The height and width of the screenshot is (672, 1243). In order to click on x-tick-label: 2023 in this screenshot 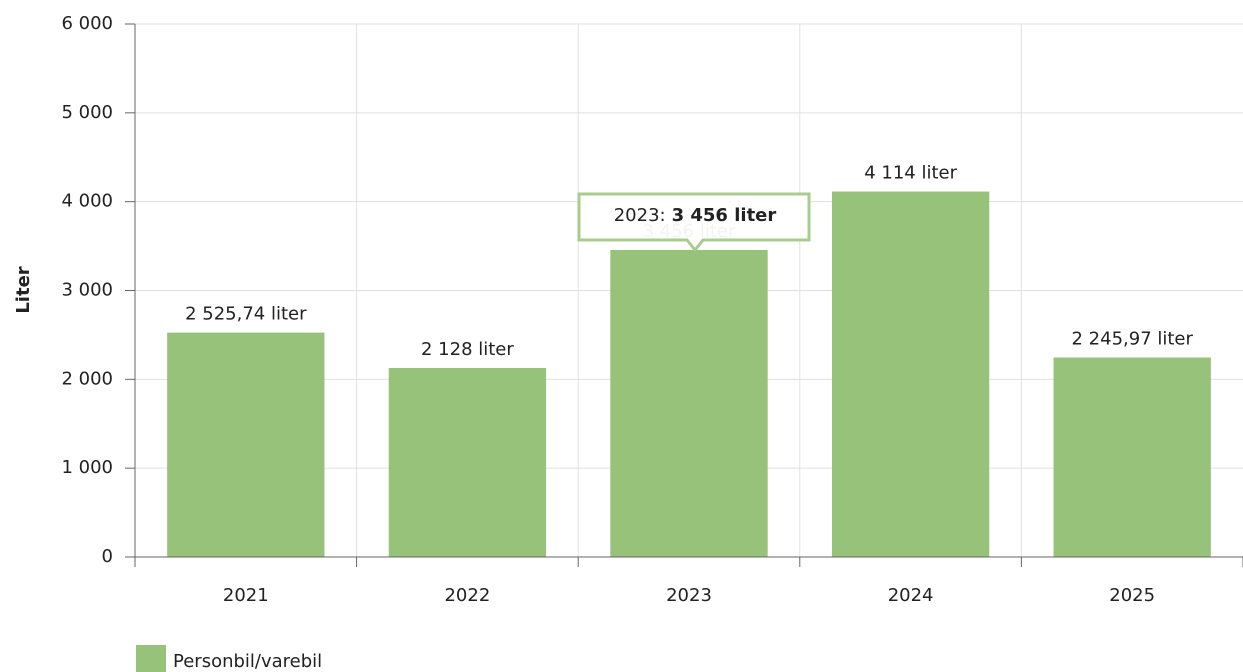, I will do `click(689, 595)`.